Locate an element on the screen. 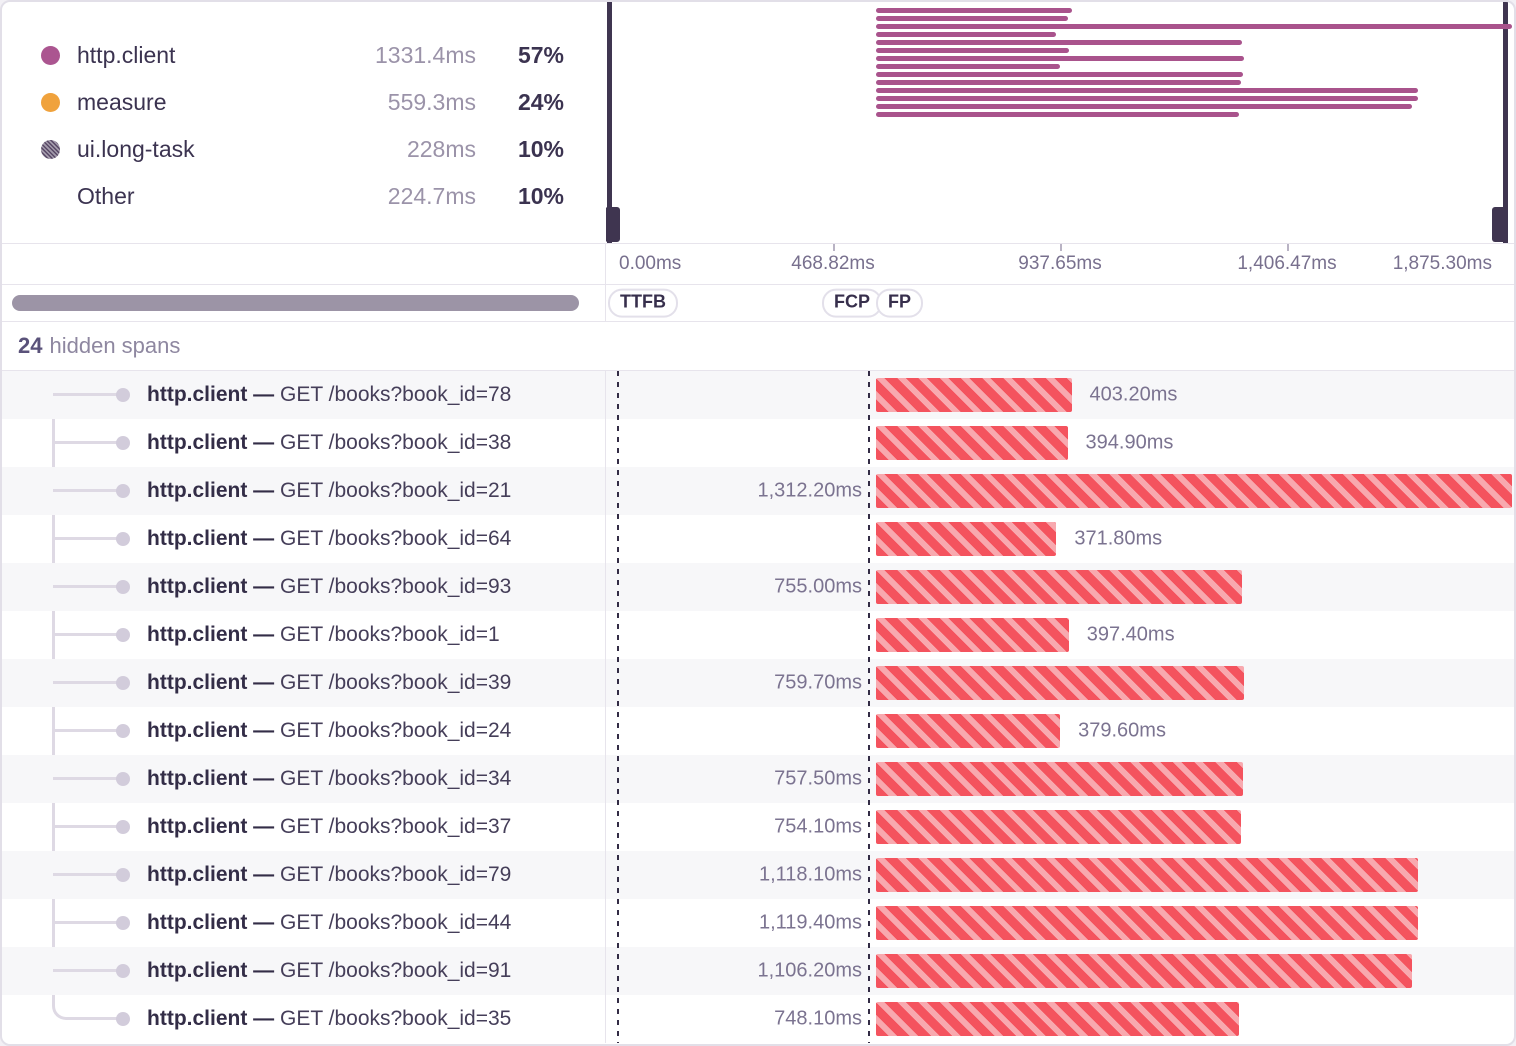 The image size is (1516, 1046). span-row-timeline-cell: 394.90ms is located at coordinates (1060, 443).